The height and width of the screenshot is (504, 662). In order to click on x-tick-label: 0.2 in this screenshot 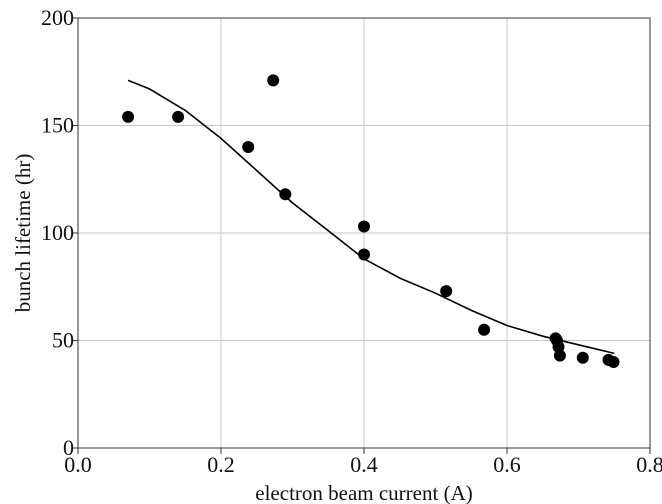, I will do `click(221, 464)`.